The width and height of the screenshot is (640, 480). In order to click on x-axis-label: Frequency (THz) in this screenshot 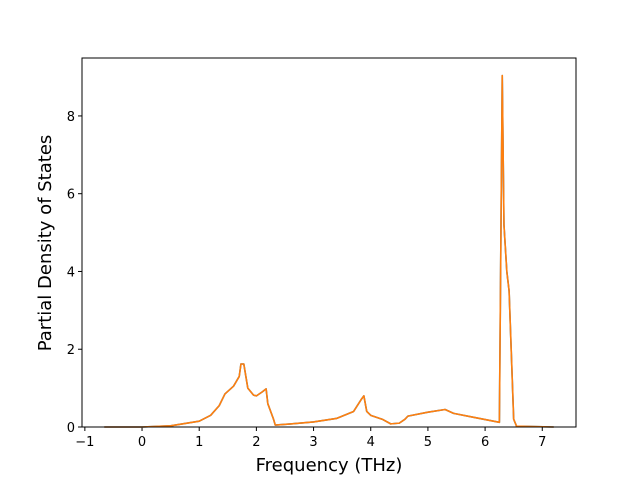, I will do `click(329, 465)`.